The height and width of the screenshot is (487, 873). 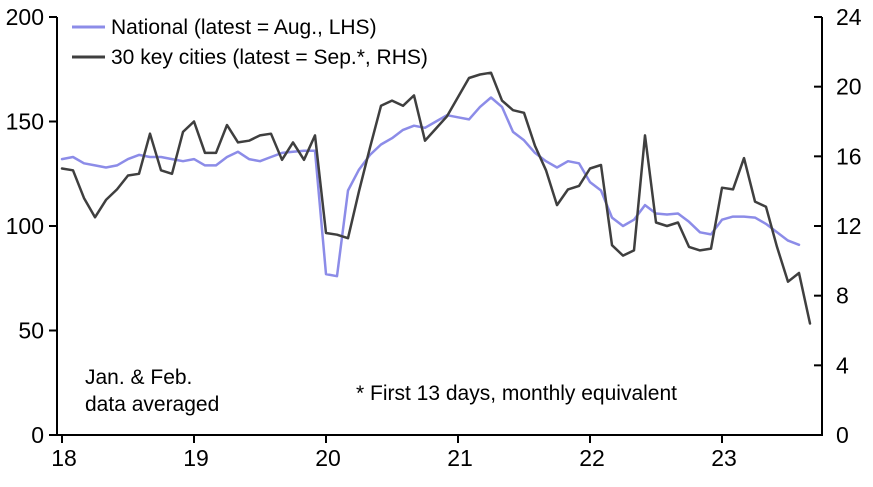 I want to click on x-axis-tick-label: 18, so click(x=64, y=458).